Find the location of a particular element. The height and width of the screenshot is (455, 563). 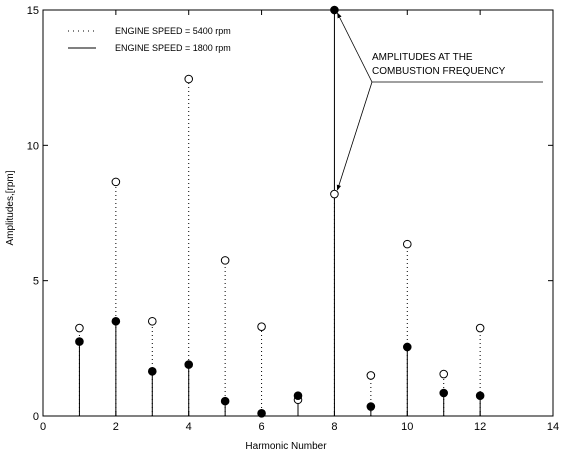

x-axis-title: Harmonic Number is located at coordinates (286, 446).